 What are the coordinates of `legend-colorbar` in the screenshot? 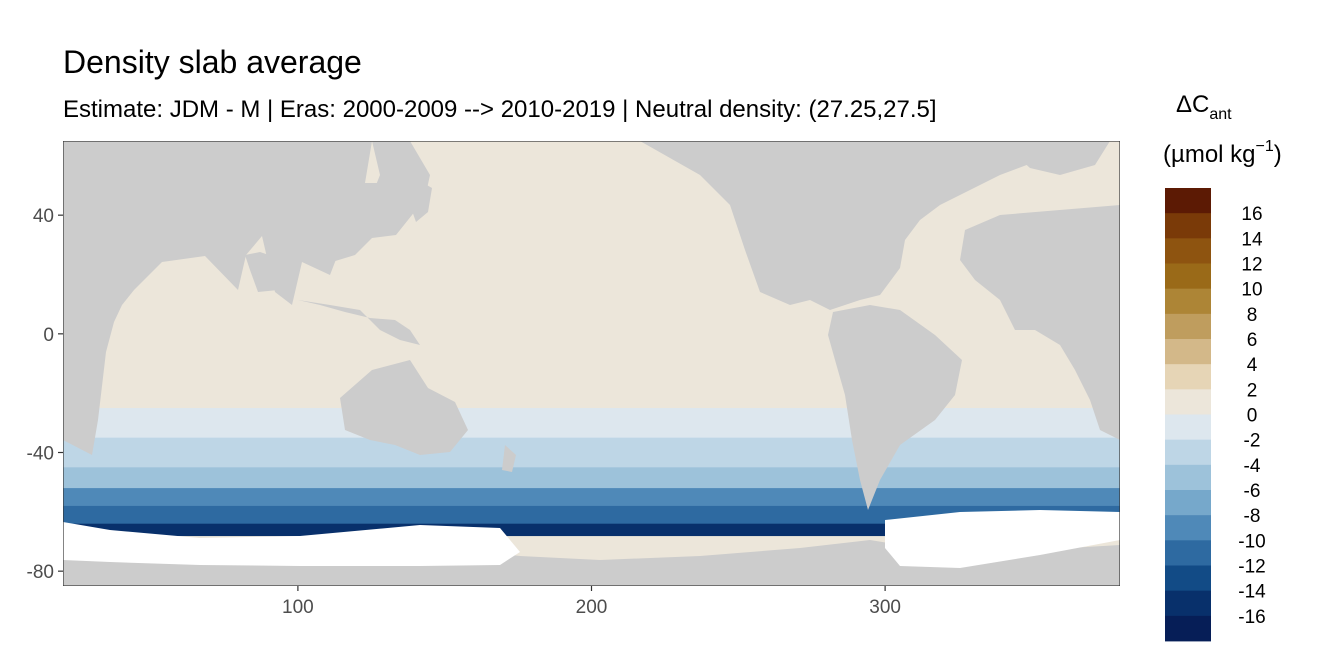 It's located at (1188, 415).